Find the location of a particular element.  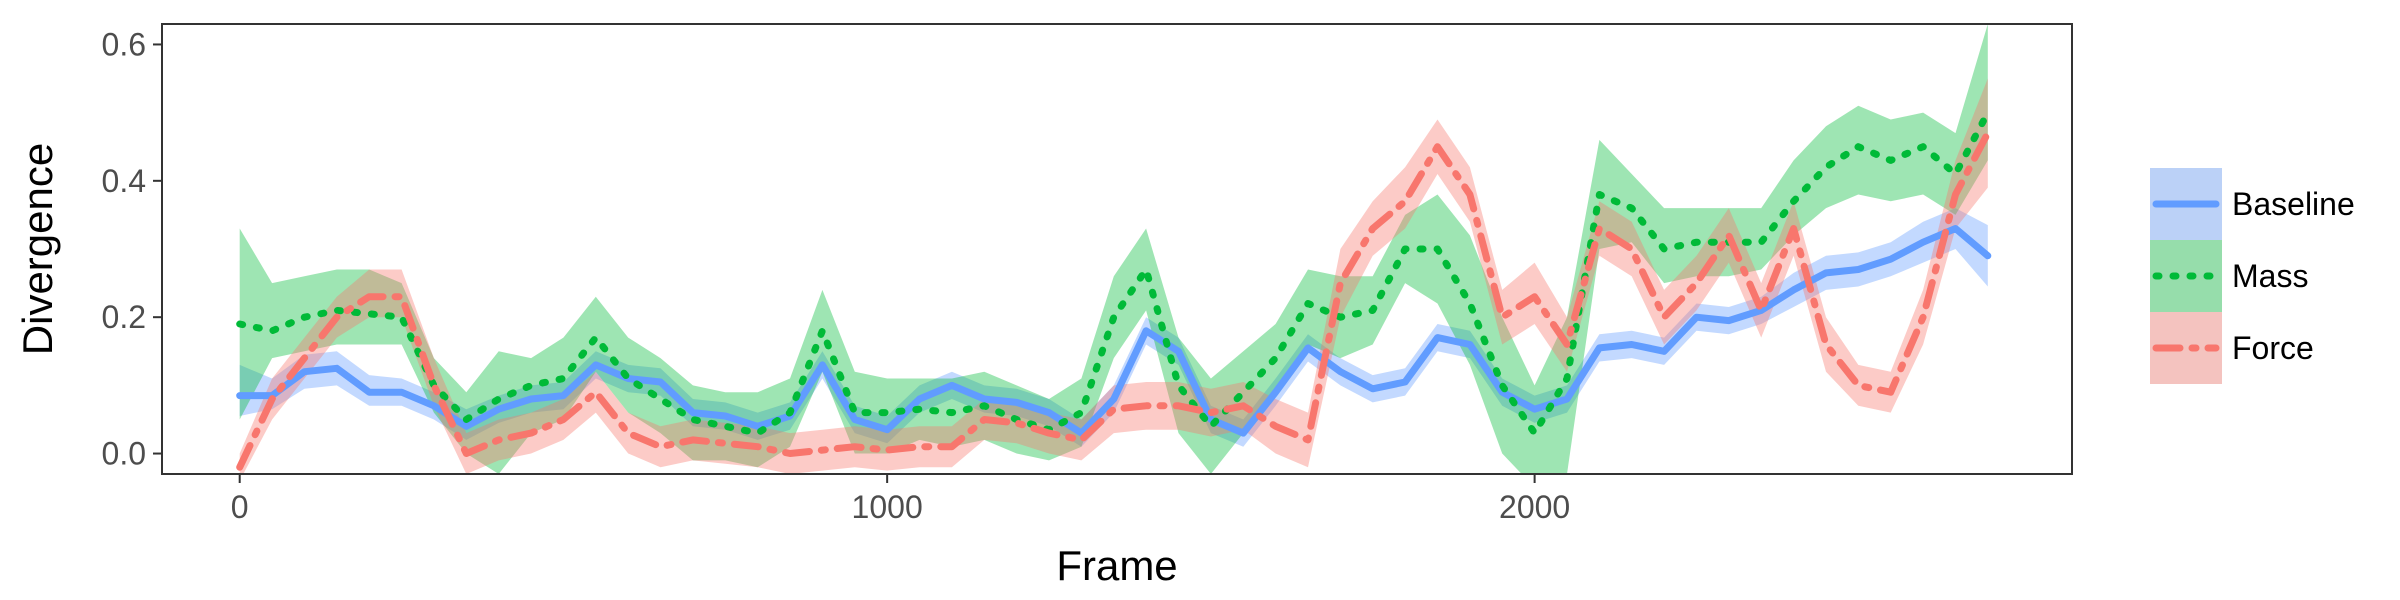

legend-label-baseline: Baseline is located at coordinates (2293, 204).